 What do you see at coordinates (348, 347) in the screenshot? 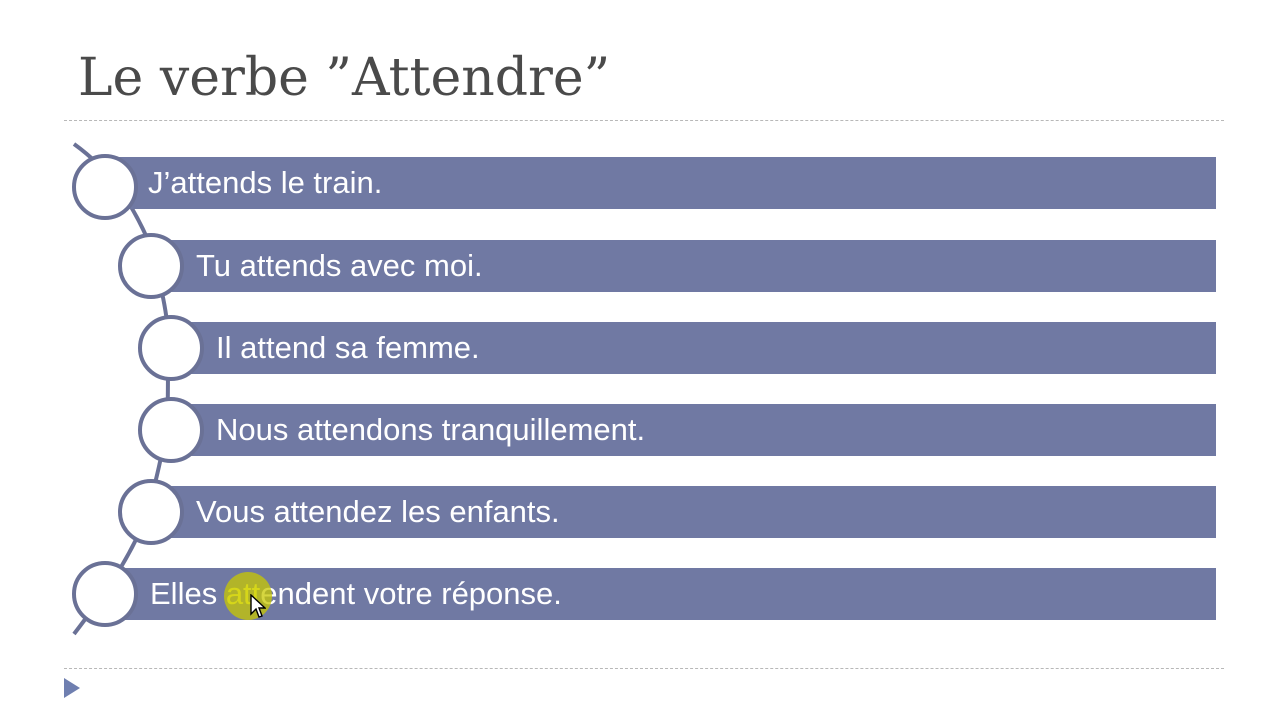
I see `list-item-3-label: Il attend sa femme.` at bounding box center [348, 347].